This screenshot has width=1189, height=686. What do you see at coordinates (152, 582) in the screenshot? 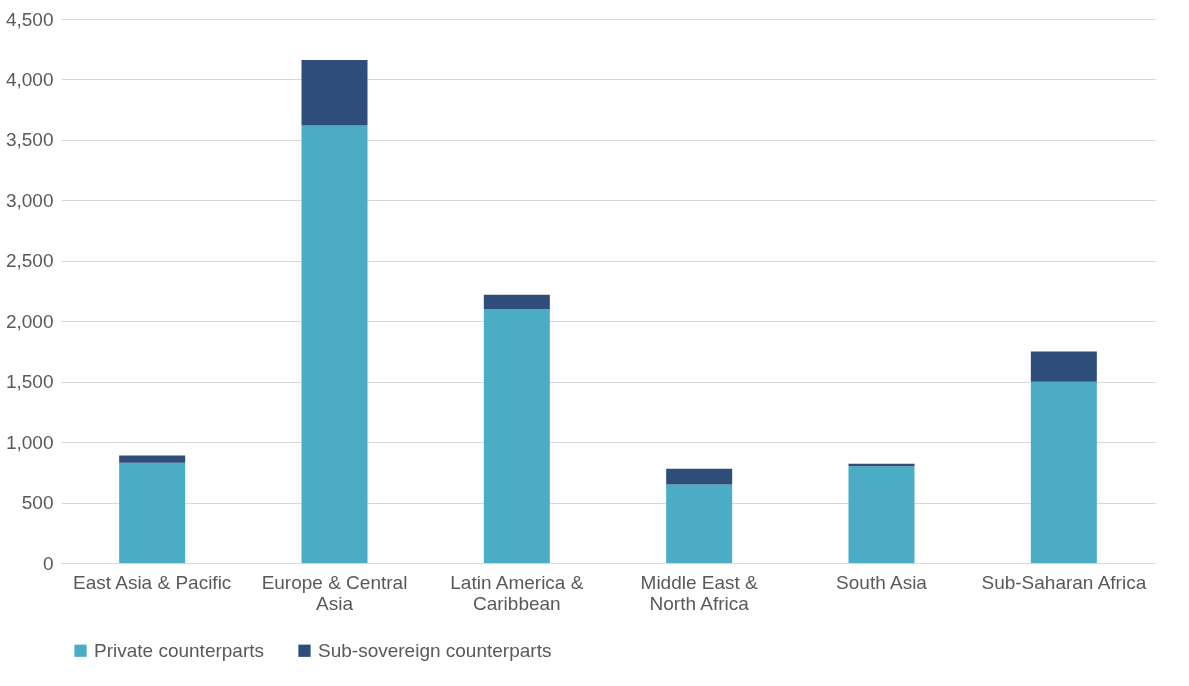
I see `x-tick-label: East Asia & Pacific` at bounding box center [152, 582].